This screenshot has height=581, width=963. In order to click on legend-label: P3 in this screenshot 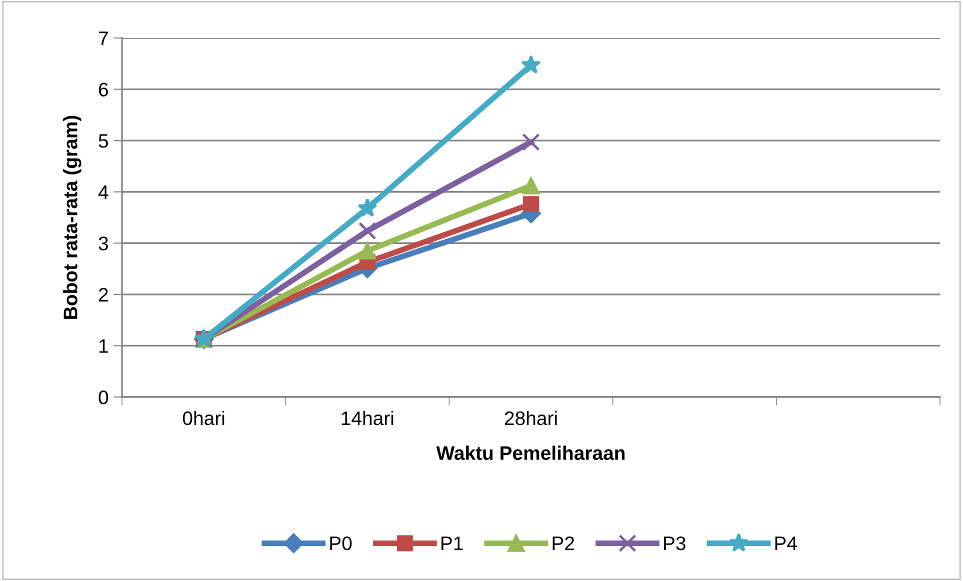, I will do `click(675, 543)`.